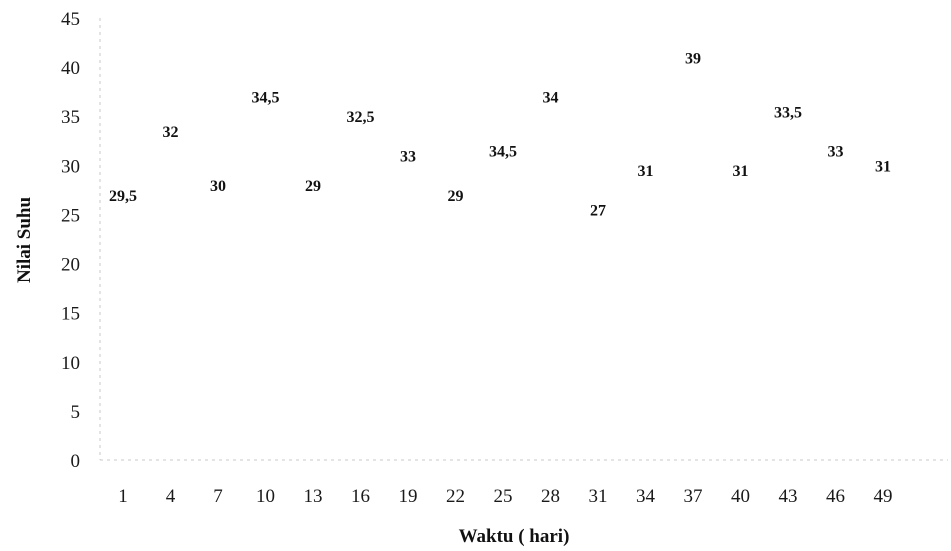 This screenshot has width=951, height=551. What do you see at coordinates (788, 496) in the screenshot?
I see `x-tick-label: 43` at bounding box center [788, 496].